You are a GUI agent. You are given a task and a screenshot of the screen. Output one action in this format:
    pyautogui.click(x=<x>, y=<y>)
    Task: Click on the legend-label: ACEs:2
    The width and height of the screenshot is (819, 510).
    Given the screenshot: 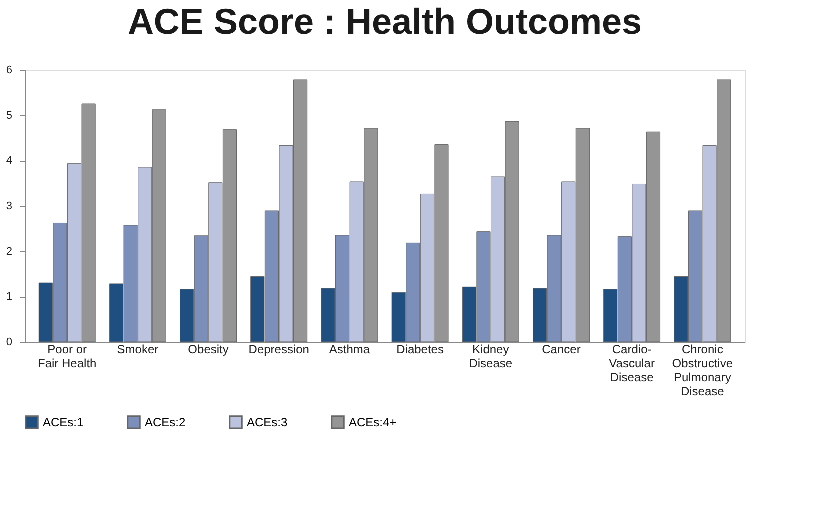 What is the action you would take?
    pyautogui.click(x=165, y=422)
    